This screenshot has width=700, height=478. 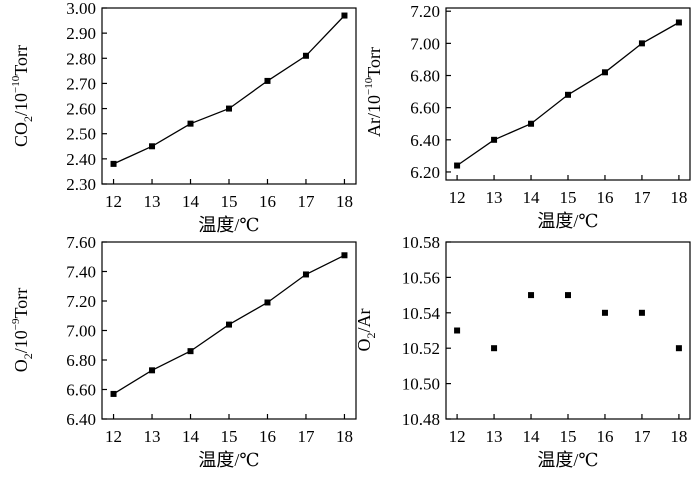 What do you see at coordinates (229, 90) in the screenshot?
I see `series-line` at bounding box center [229, 90].